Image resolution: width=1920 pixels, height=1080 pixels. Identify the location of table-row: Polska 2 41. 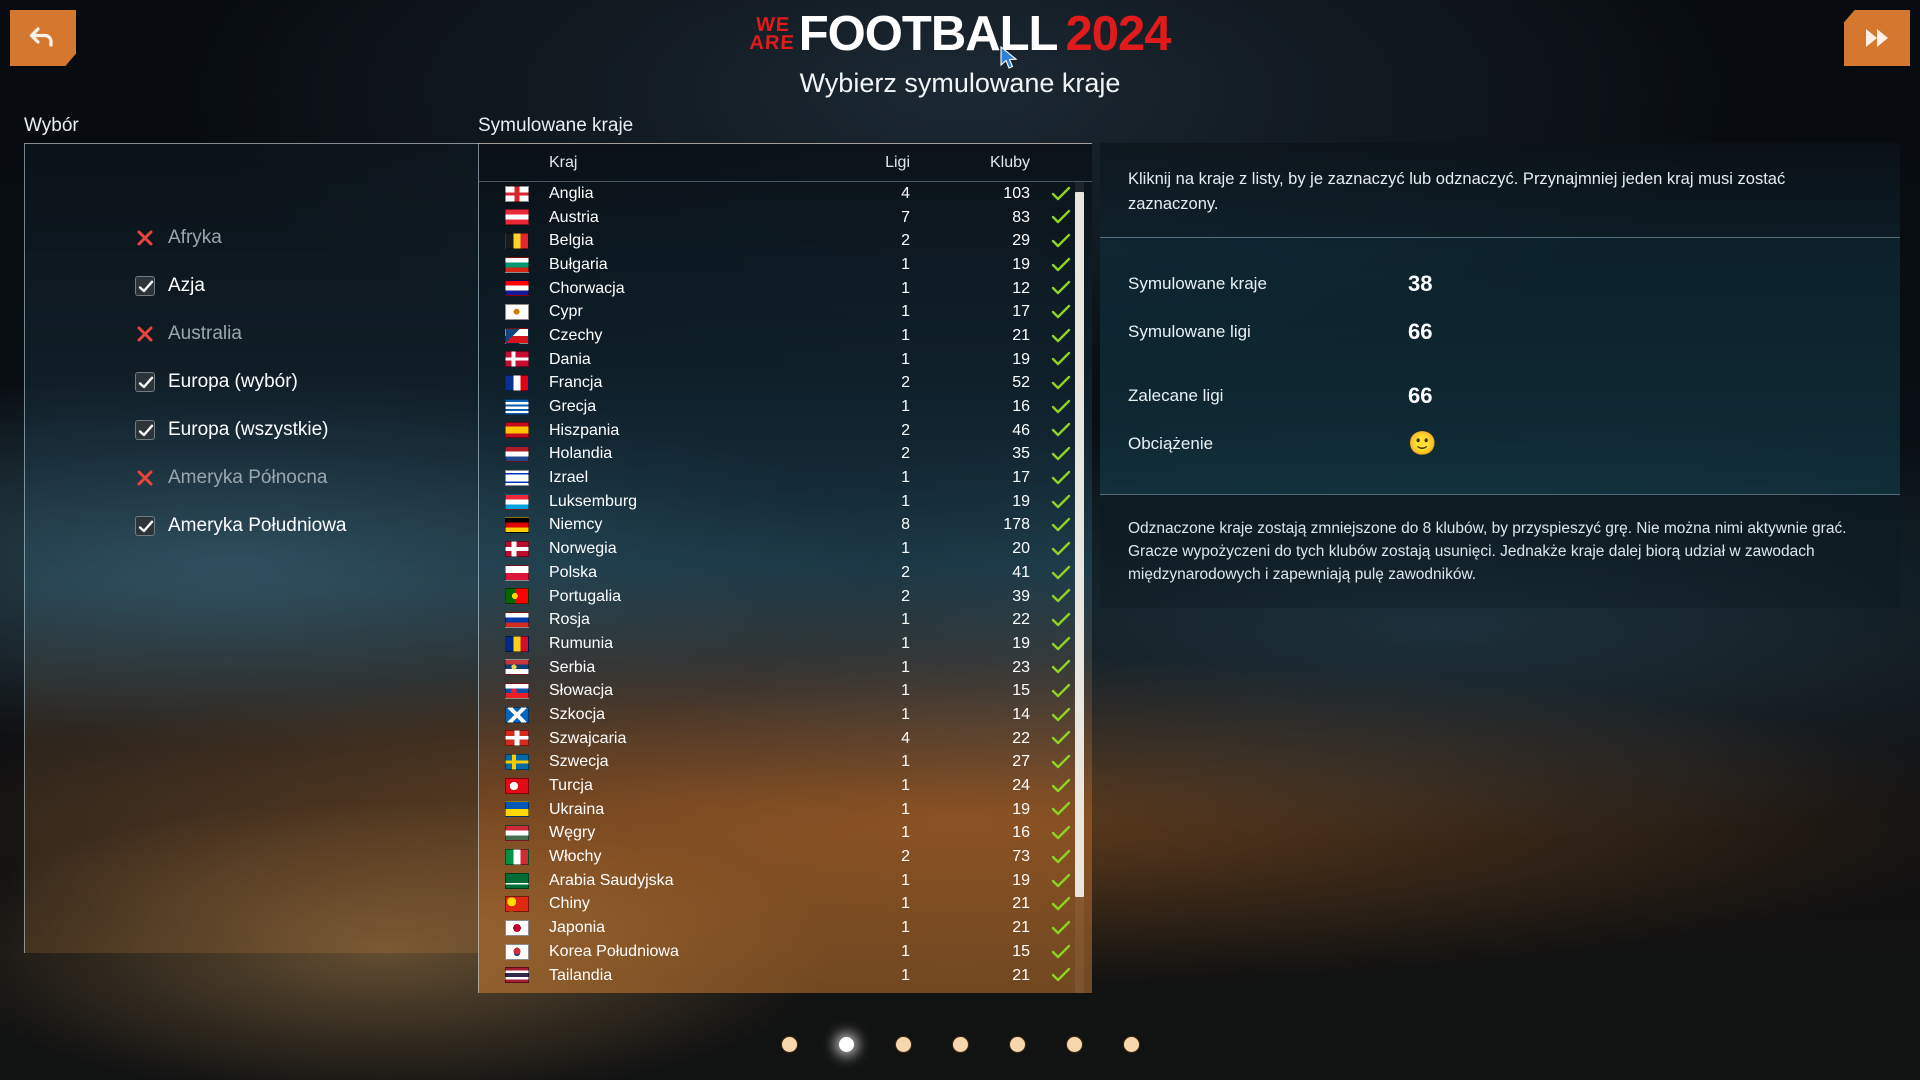
(785, 573).